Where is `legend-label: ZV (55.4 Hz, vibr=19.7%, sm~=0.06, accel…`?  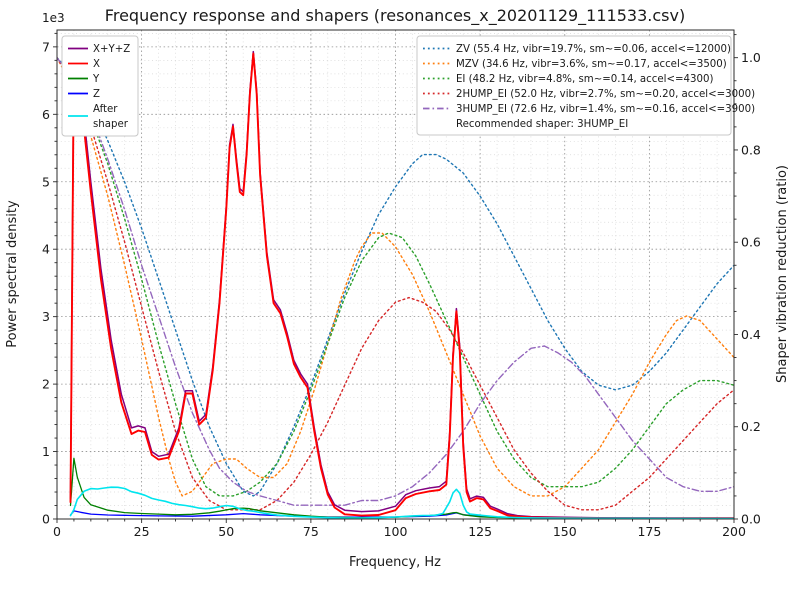 legend-label: ZV (55.4 Hz, vibr=19.7%, sm~=0.06, accel… is located at coordinates (593, 49).